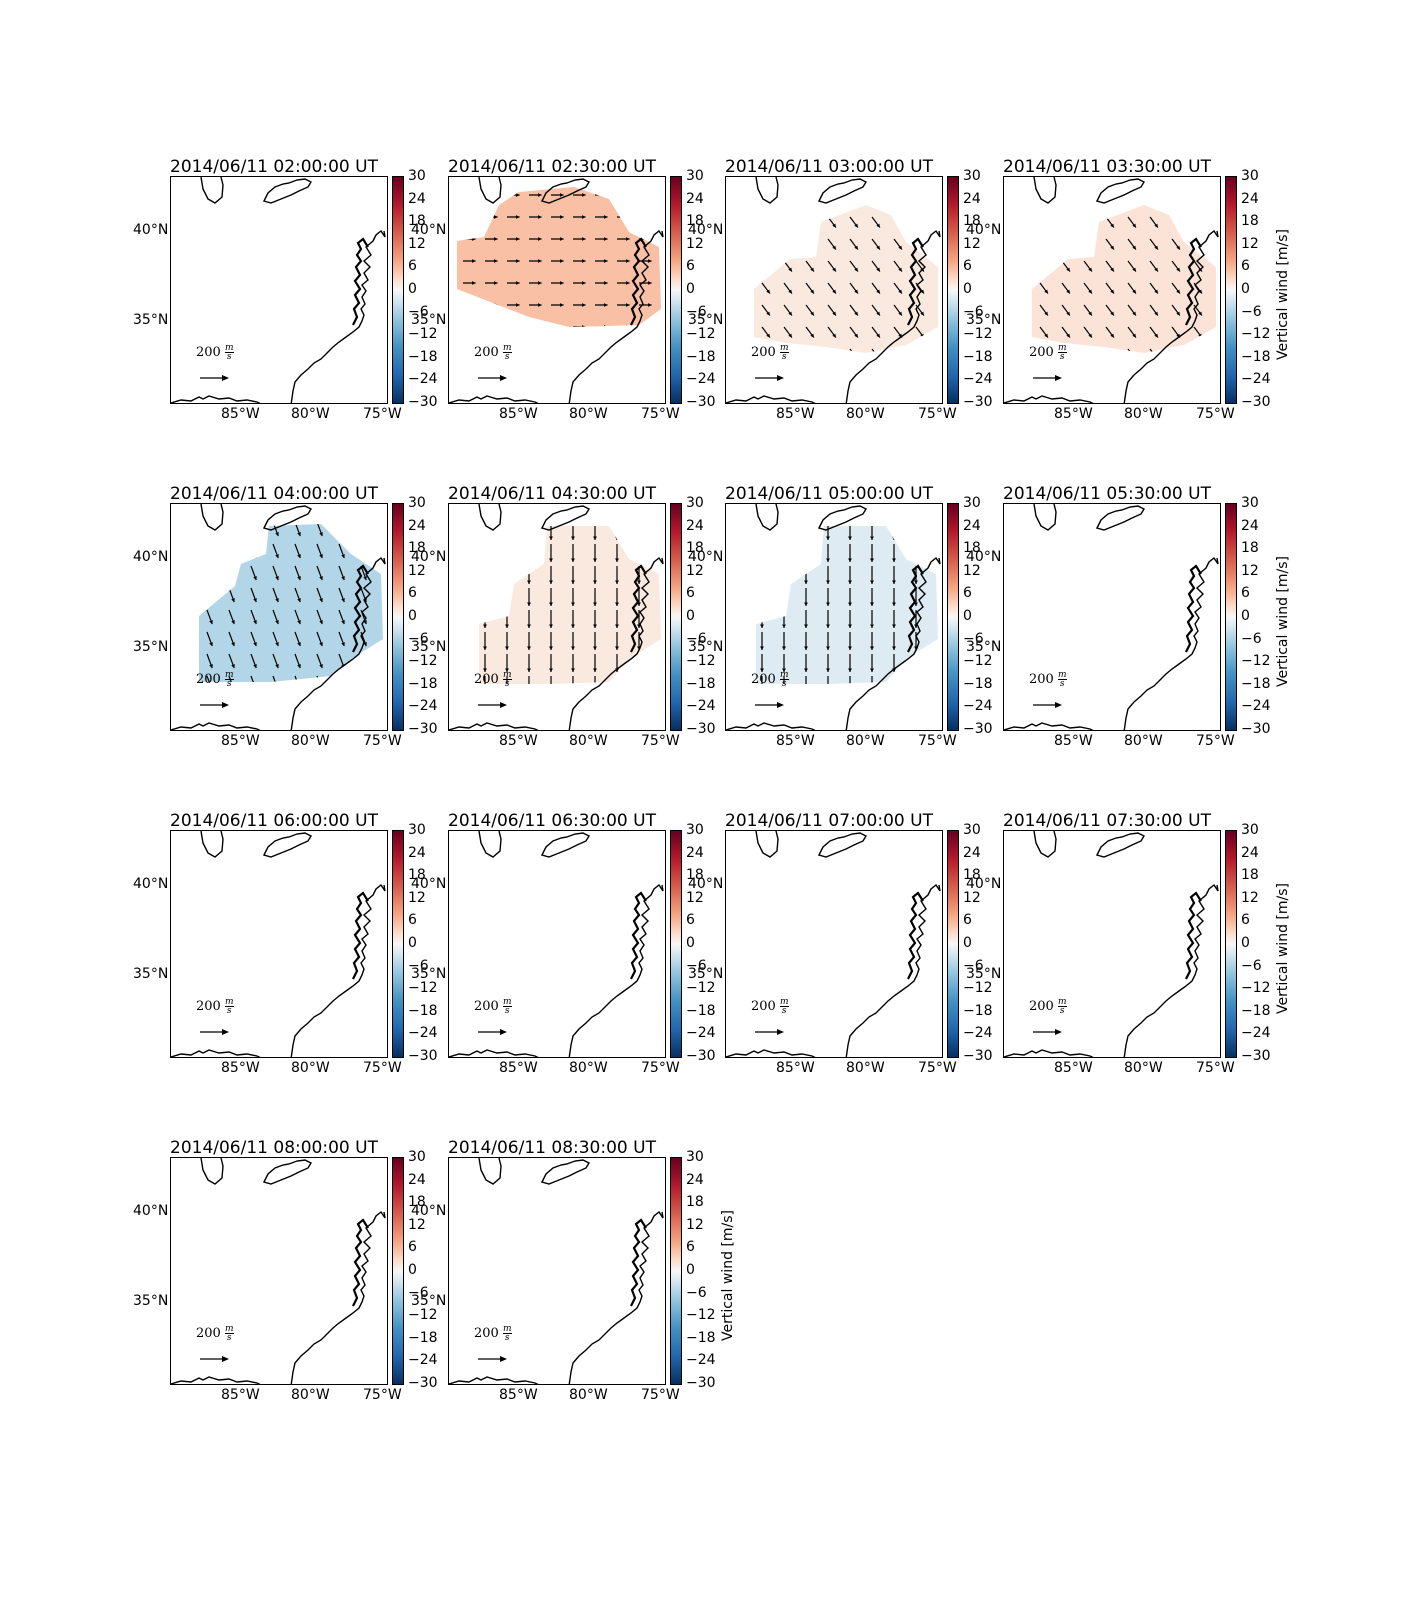 Image resolution: width=1410 pixels, height=1610 pixels. Describe the element at coordinates (1283, 948) in the screenshot. I see `colorbar-label: Vertical wind [m/s]` at that location.